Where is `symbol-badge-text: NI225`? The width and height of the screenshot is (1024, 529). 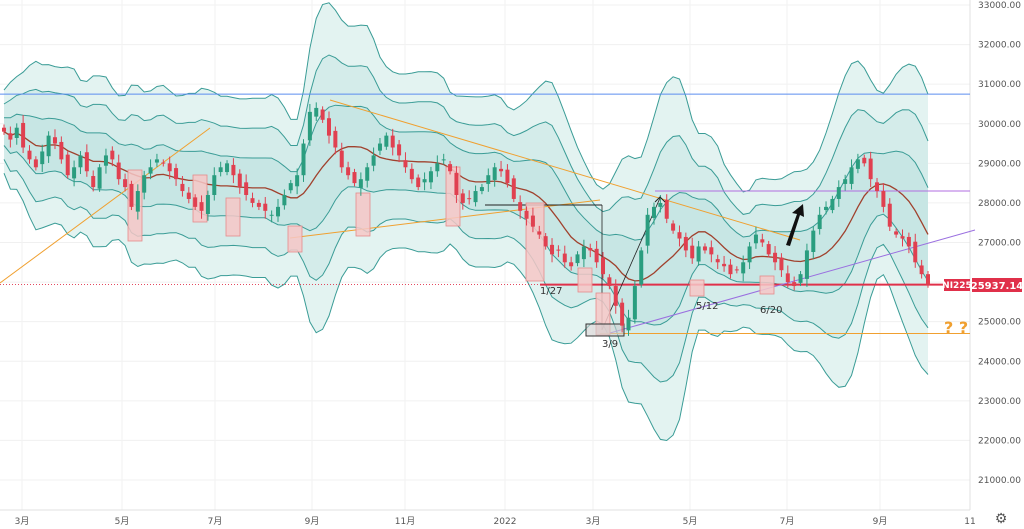 symbol-badge-text: NI225 is located at coordinates (957, 286).